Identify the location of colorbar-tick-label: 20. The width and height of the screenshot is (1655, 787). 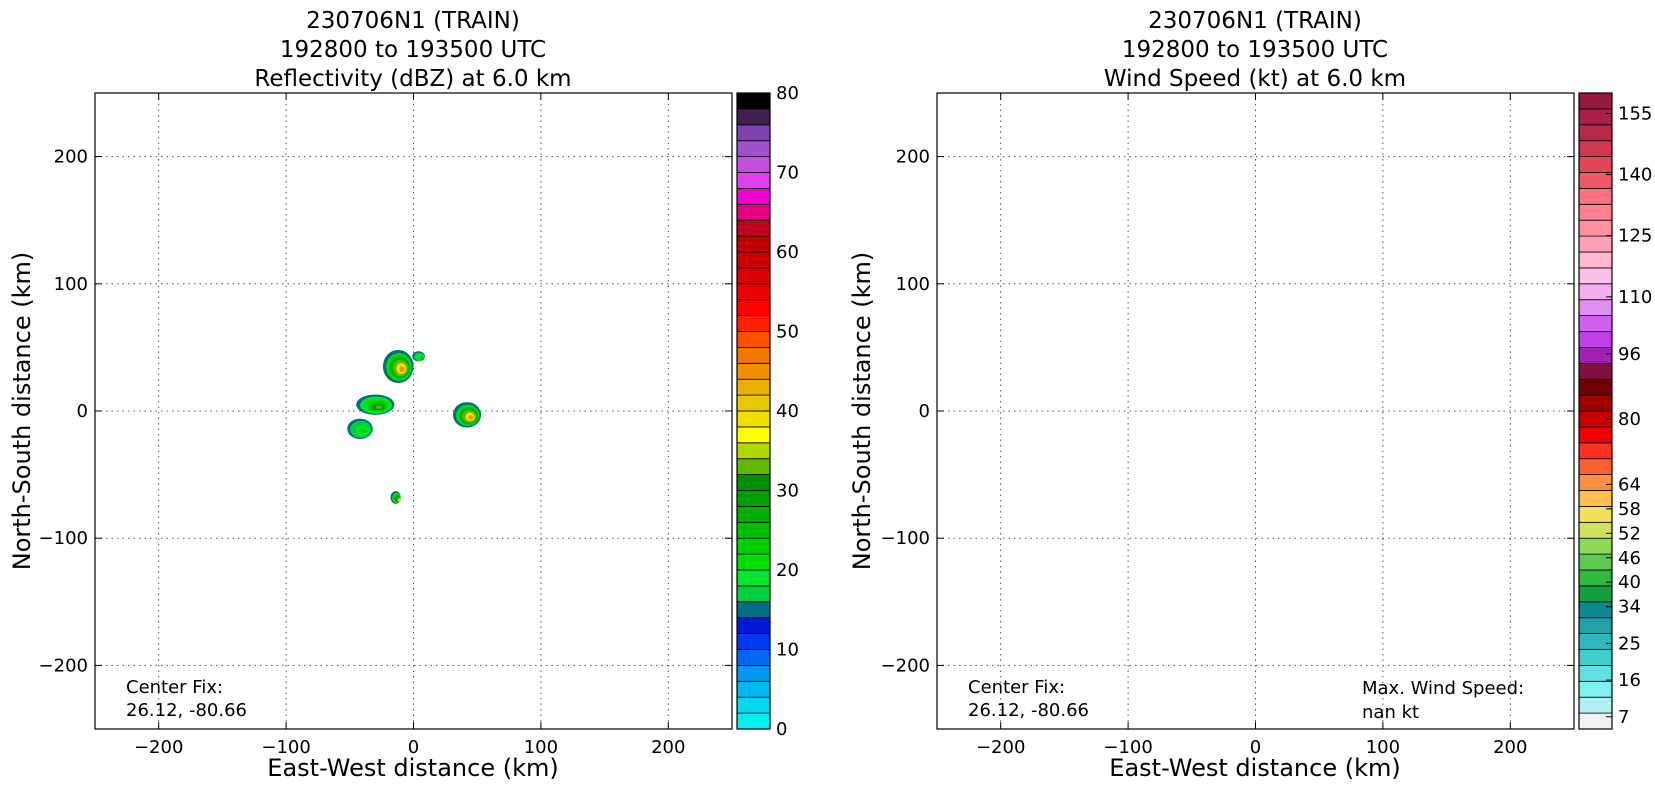
(787, 570).